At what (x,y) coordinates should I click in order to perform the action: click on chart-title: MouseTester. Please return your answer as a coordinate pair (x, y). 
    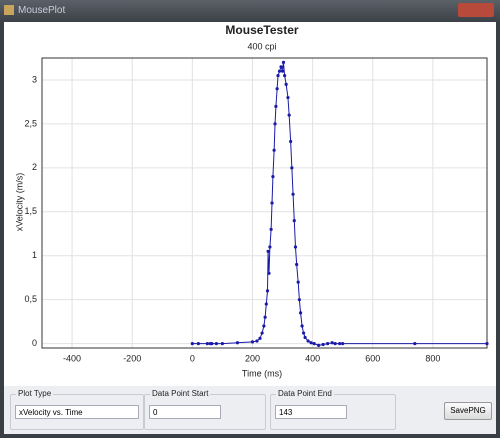
    Looking at the image, I should click on (261, 30).